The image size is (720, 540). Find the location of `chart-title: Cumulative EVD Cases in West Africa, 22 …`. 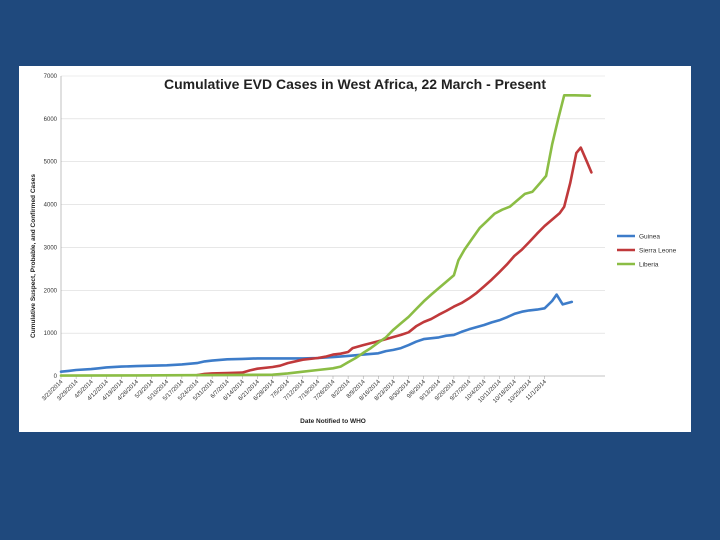

chart-title: Cumulative EVD Cases in West Africa, 22 … is located at coordinates (355, 84).